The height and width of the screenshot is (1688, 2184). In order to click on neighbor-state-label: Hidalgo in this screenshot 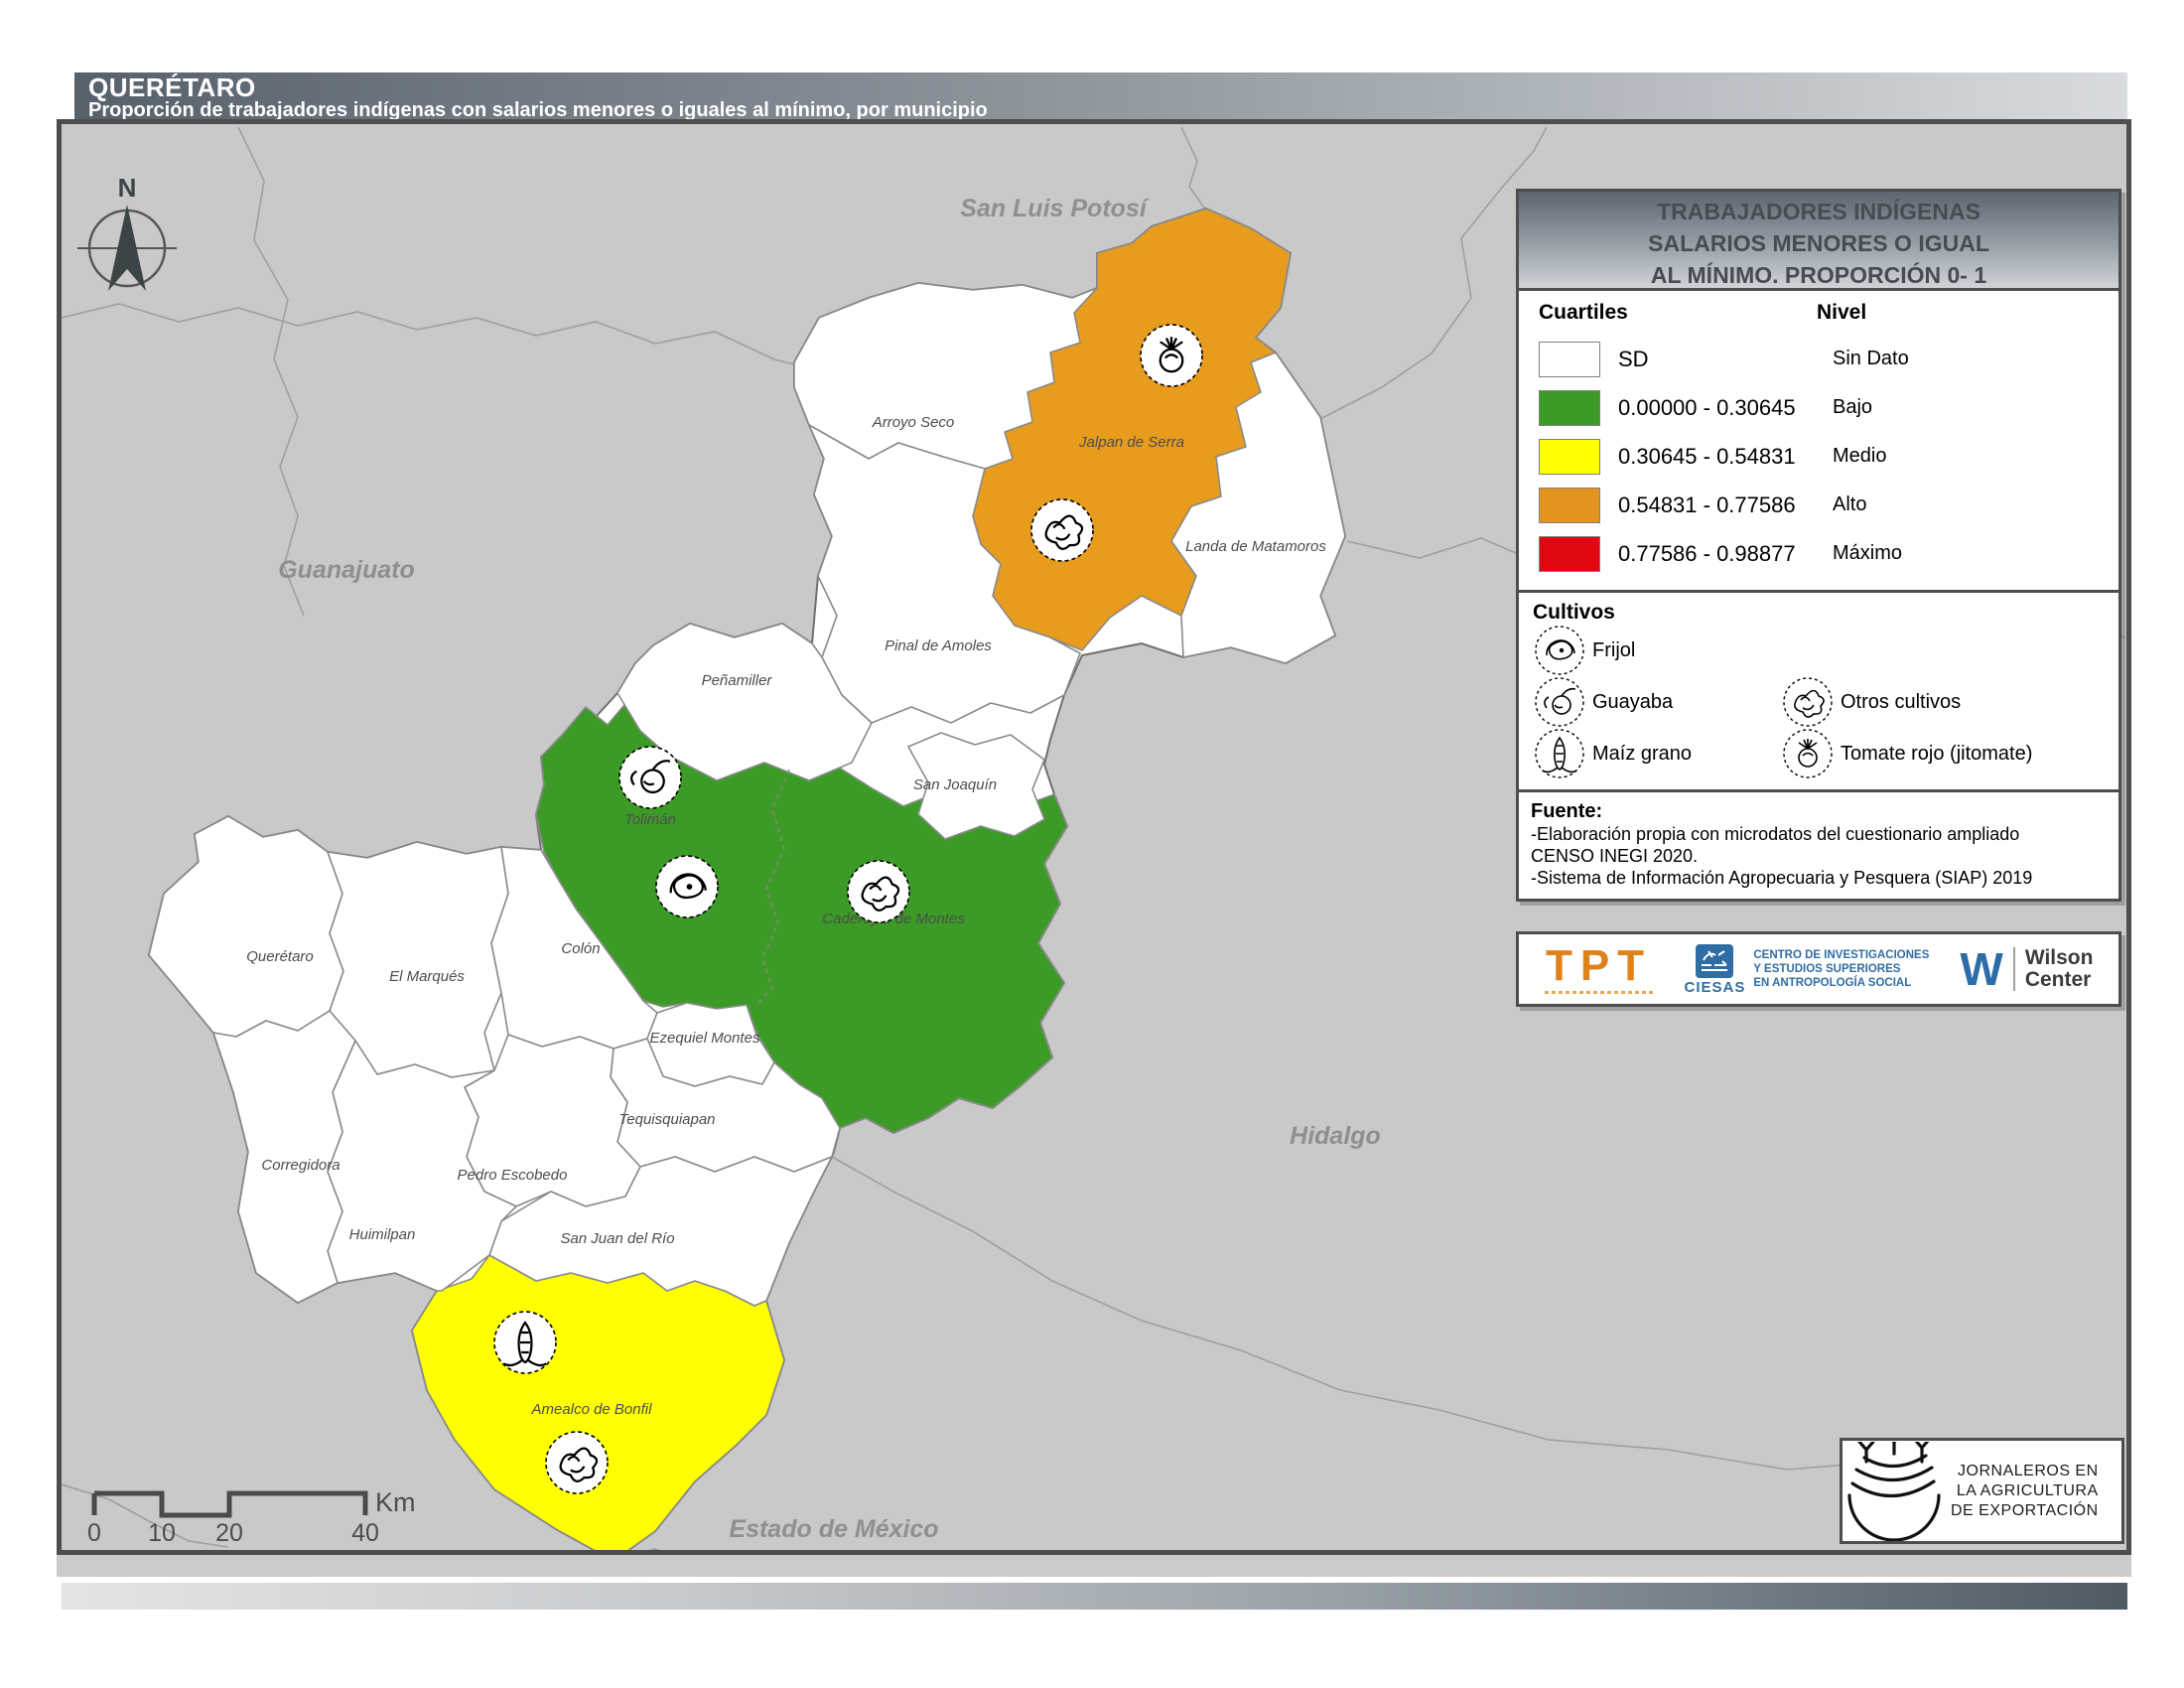, I will do `click(1335, 1136)`.